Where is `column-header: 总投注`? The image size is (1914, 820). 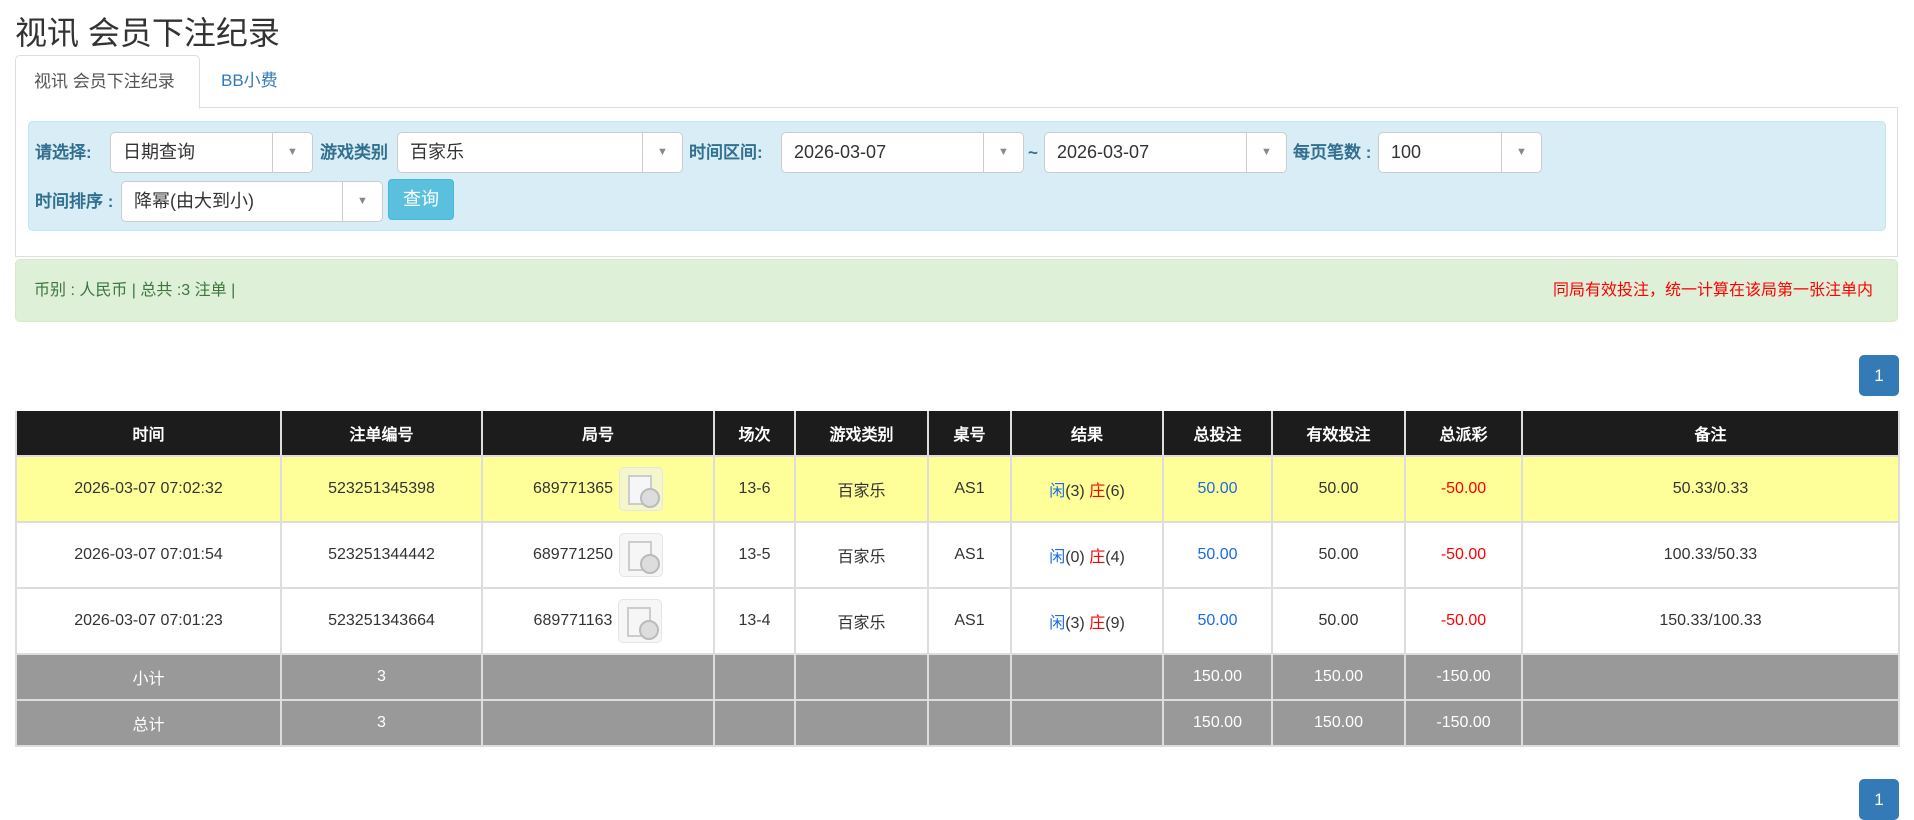
column-header: 总投注 is located at coordinates (1217, 434).